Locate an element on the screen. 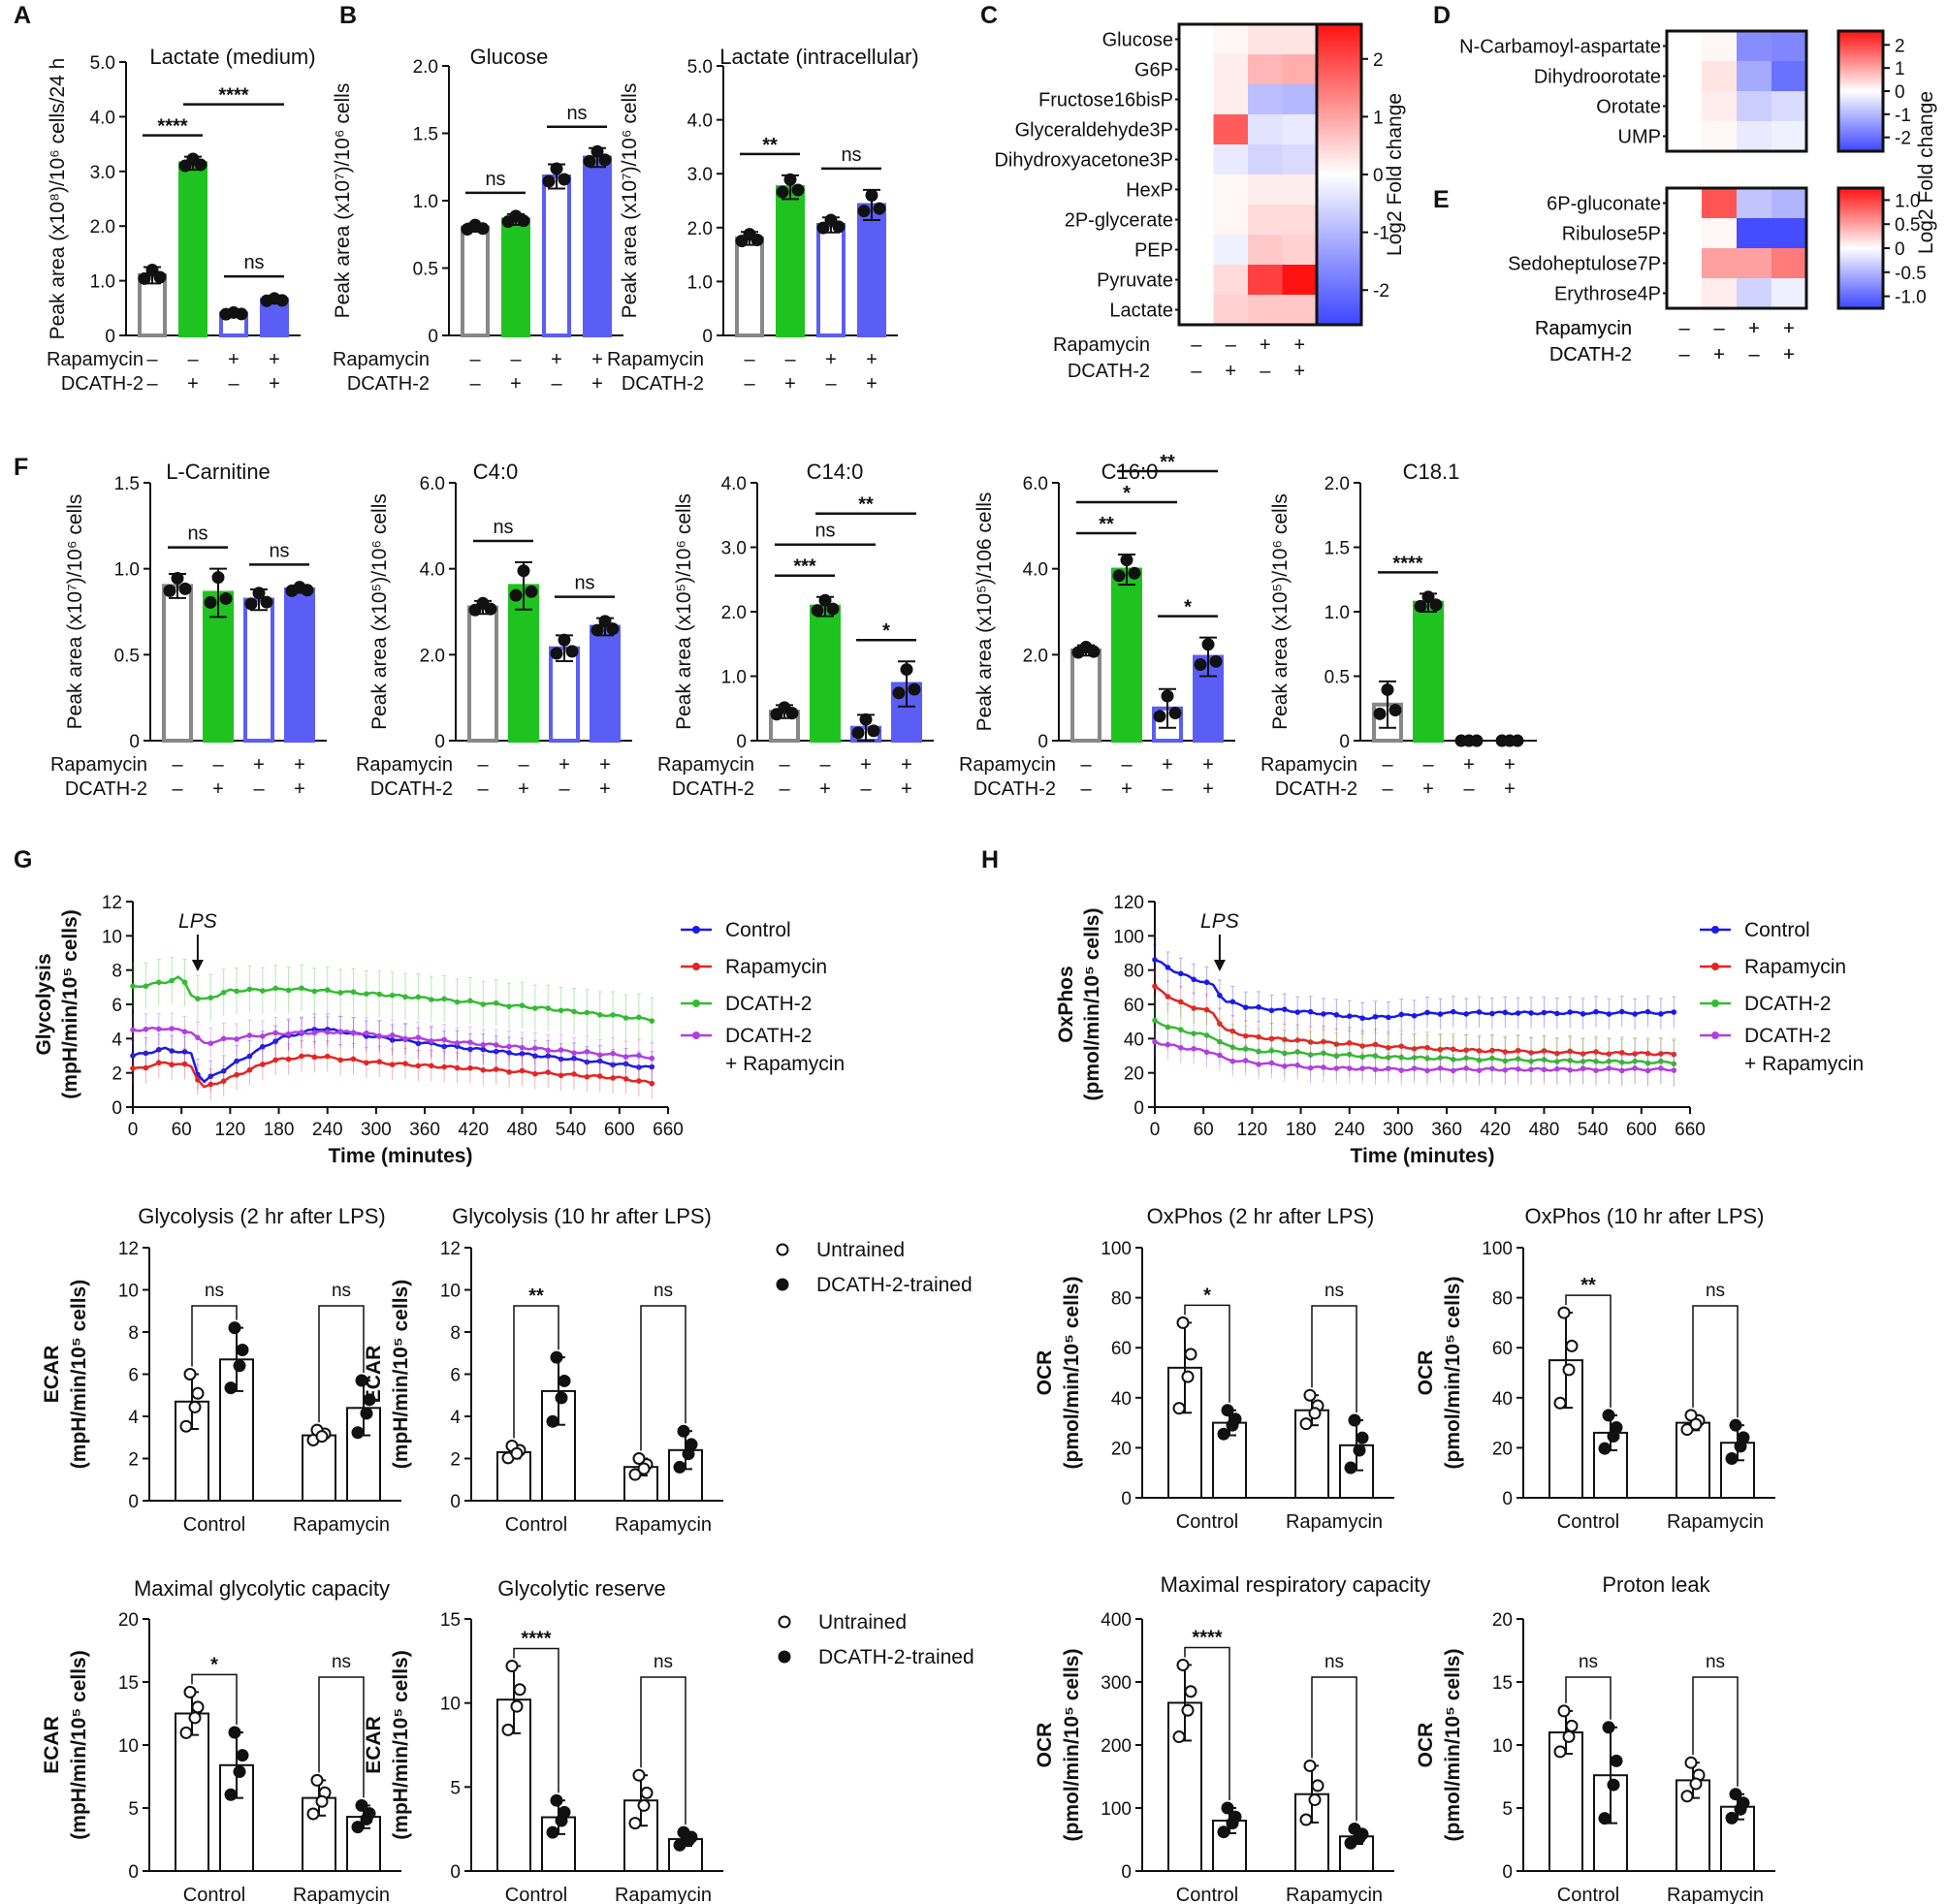 The width and height of the screenshot is (1947, 1904). y-tick-label: 1.5 is located at coordinates (127, 484).